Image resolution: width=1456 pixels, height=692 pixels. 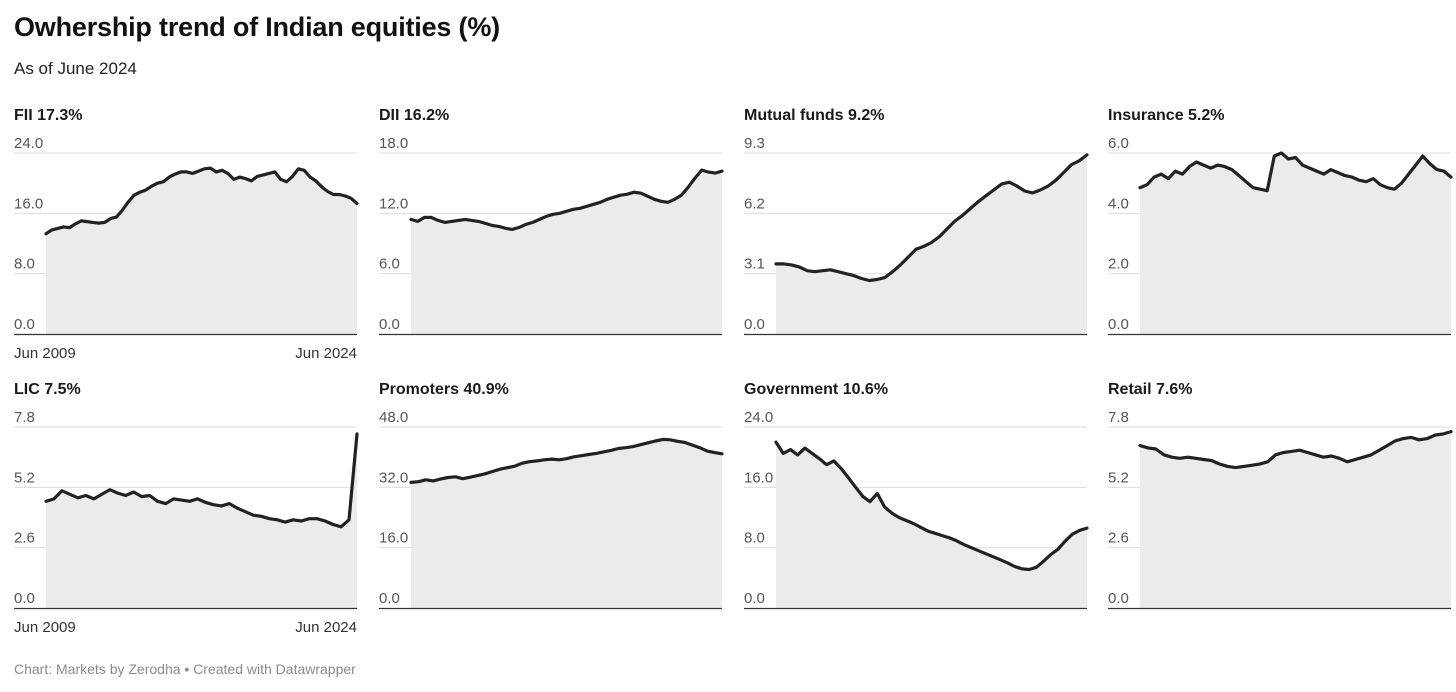 What do you see at coordinates (754, 264) in the screenshot?
I see `y-tick-label: 3.1` at bounding box center [754, 264].